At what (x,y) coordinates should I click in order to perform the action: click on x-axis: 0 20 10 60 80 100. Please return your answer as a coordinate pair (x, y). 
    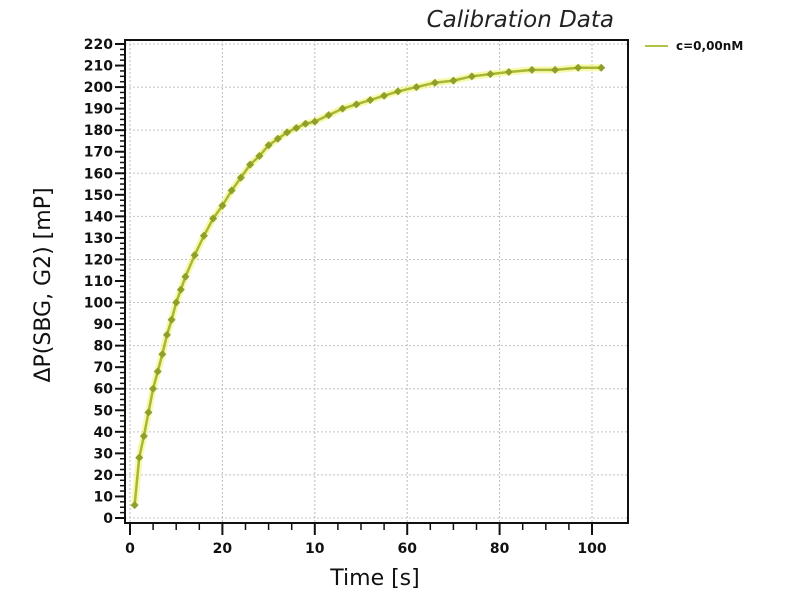
    Looking at the image, I should click on (366, 540).